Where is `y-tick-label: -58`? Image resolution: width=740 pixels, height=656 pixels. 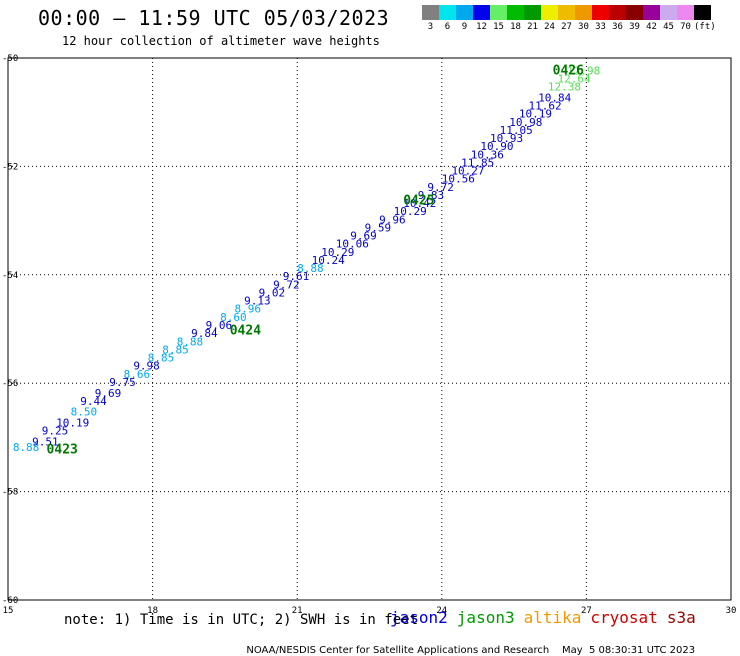 y-tick-label: -58 is located at coordinates (10, 493).